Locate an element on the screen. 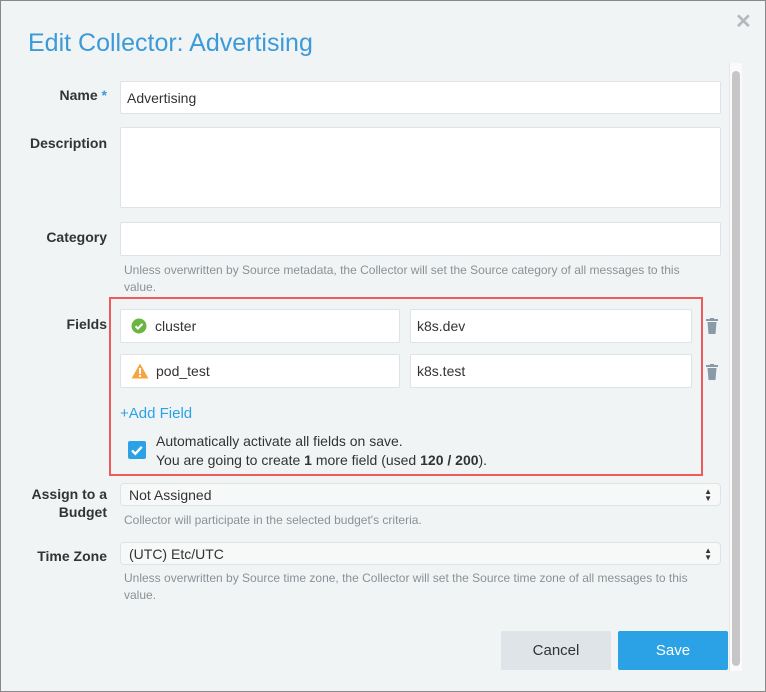  fields-label: Fields is located at coordinates (86, 324).